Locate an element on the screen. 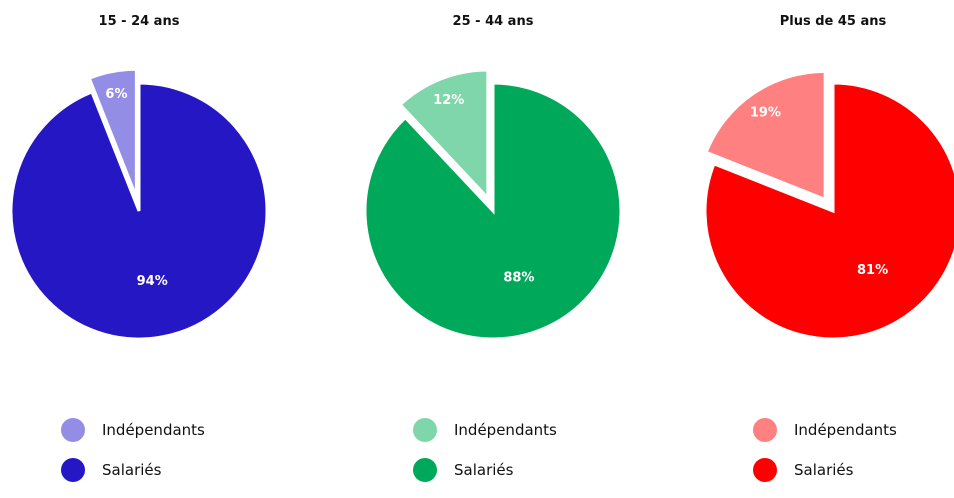 The width and height of the screenshot is (954, 498). chart-title: 15 - 24 ans is located at coordinates (139, 21).